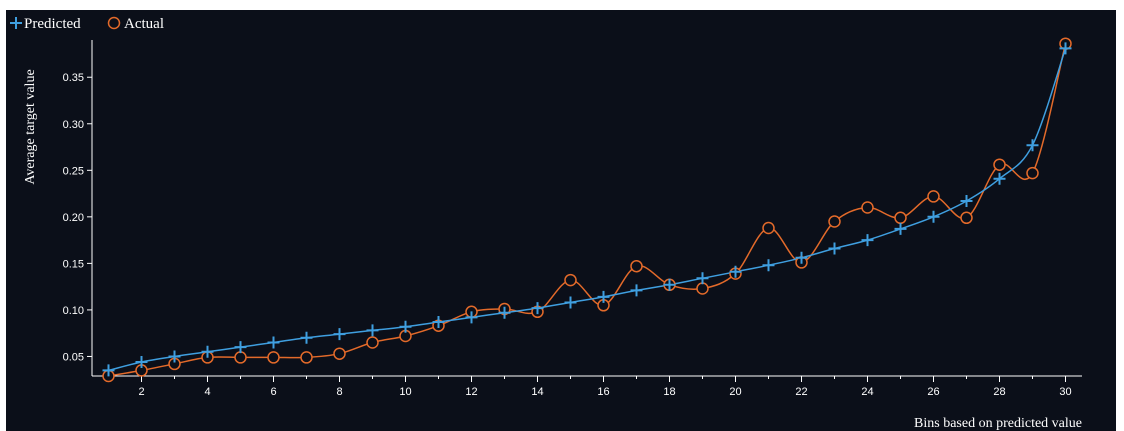 The width and height of the screenshot is (1124, 431). Describe the element at coordinates (16, 23) in the screenshot. I see `legend-predicted-marker` at that location.